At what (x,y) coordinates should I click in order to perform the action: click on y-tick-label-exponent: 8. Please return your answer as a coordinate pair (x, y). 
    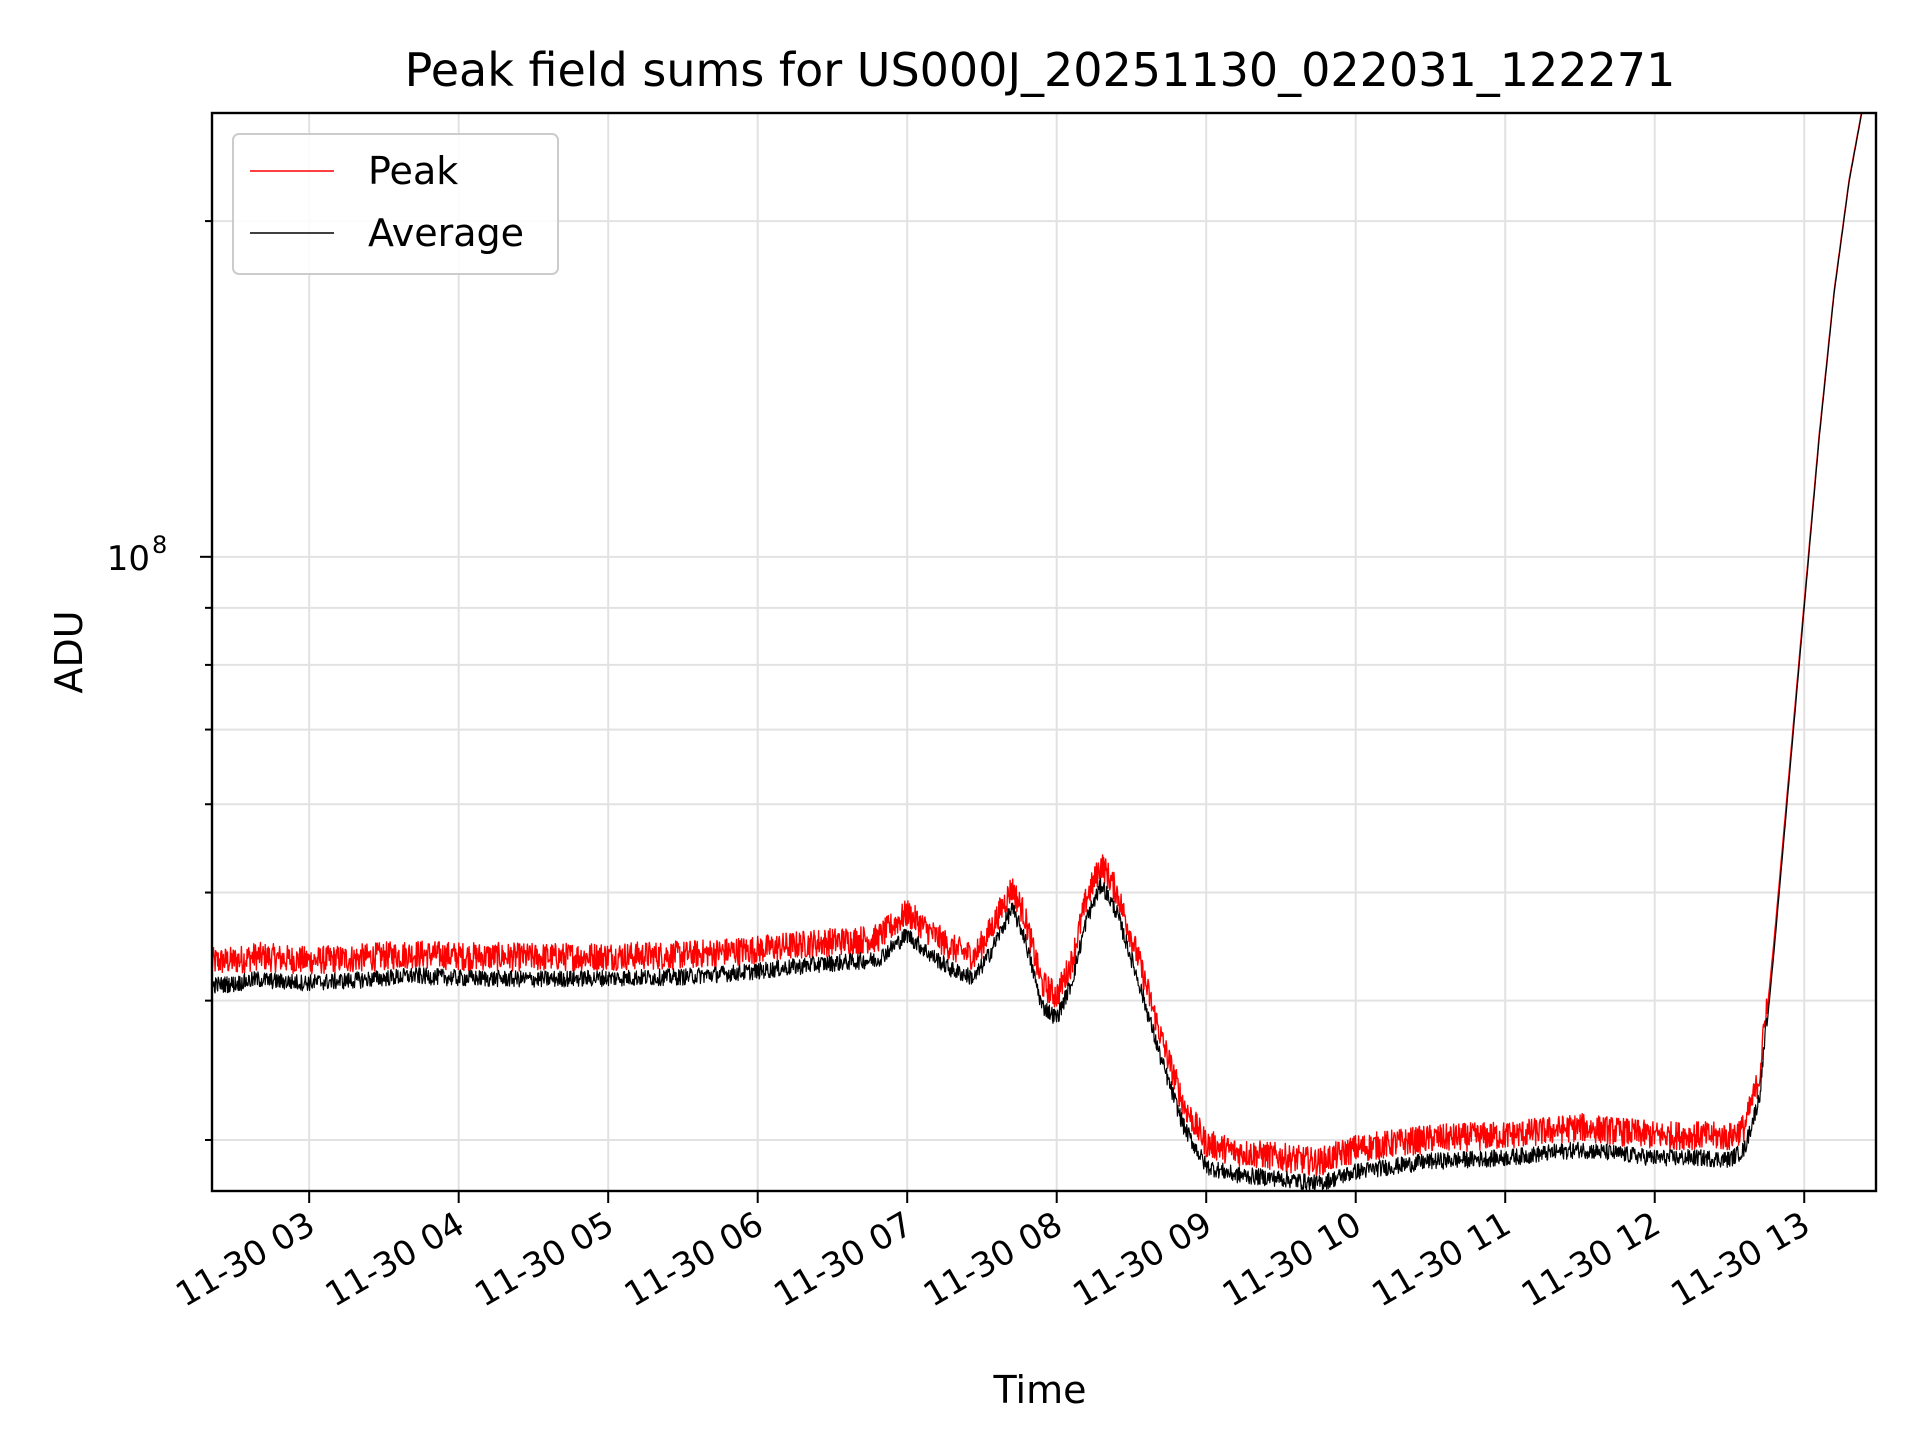
    Looking at the image, I should click on (159, 545).